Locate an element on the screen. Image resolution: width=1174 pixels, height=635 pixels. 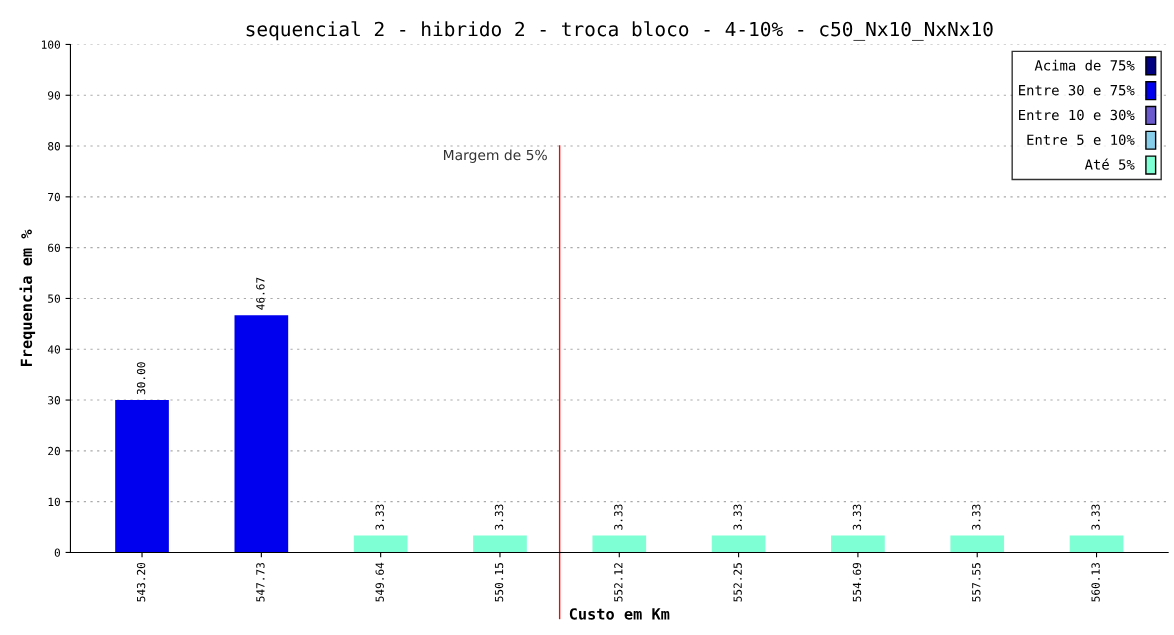
x-tick-label: 550.15 is located at coordinates (499, 582).